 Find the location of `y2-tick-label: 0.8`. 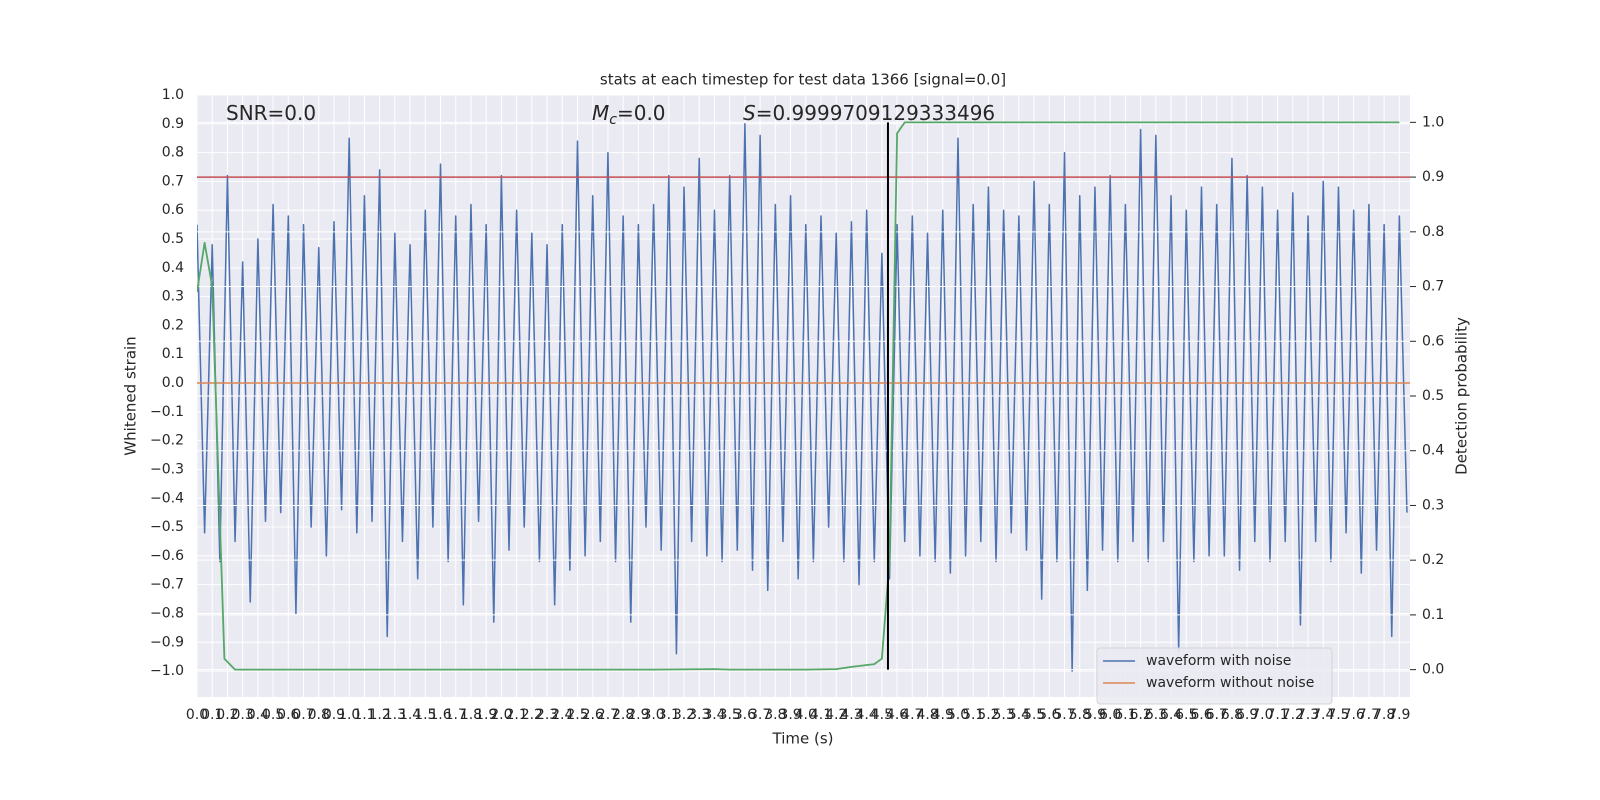

y2-tick-label: 0.8 is located at coordinates (1433, 232).